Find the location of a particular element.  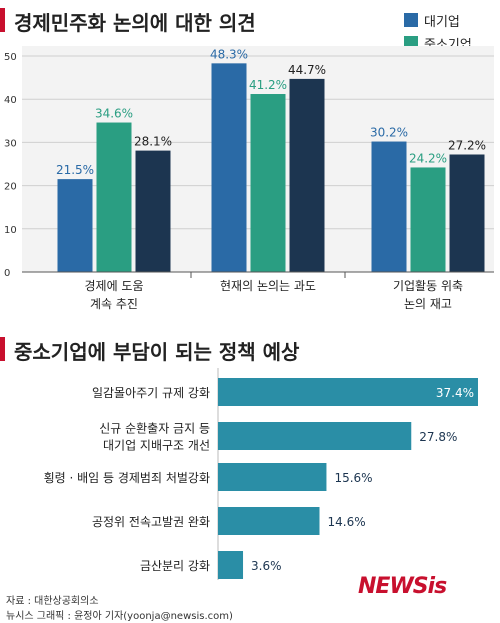

hbar-category-label: 금산분리 강화 is located at coordinates (175, 566).